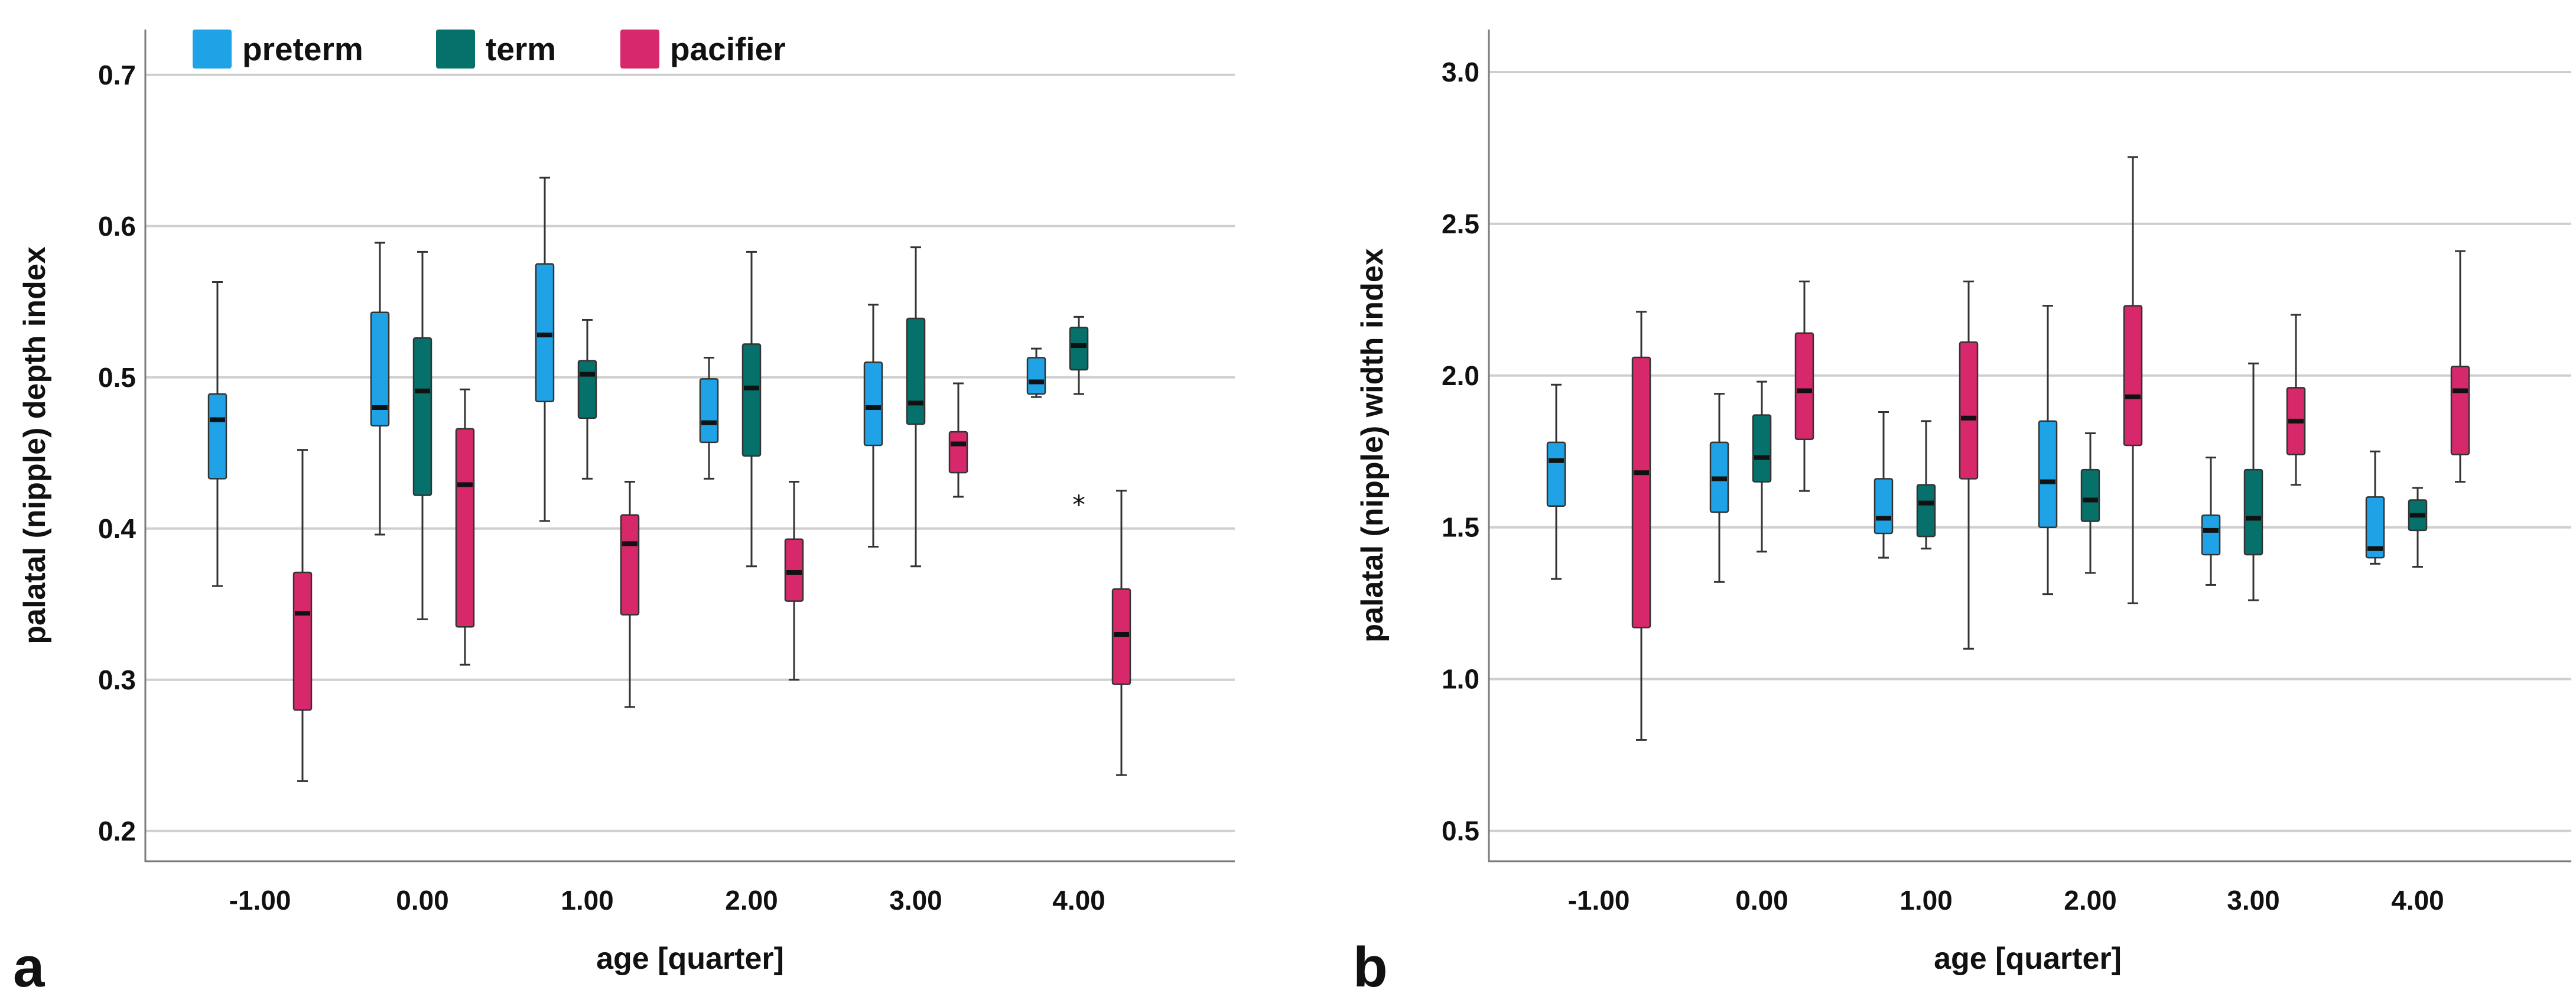 This screenshot has height=1003, width=2576. Describe the element at coordinates (587, 900) in the screenshot. I see `panel-a-x-tick-label: 1.00` at that location.